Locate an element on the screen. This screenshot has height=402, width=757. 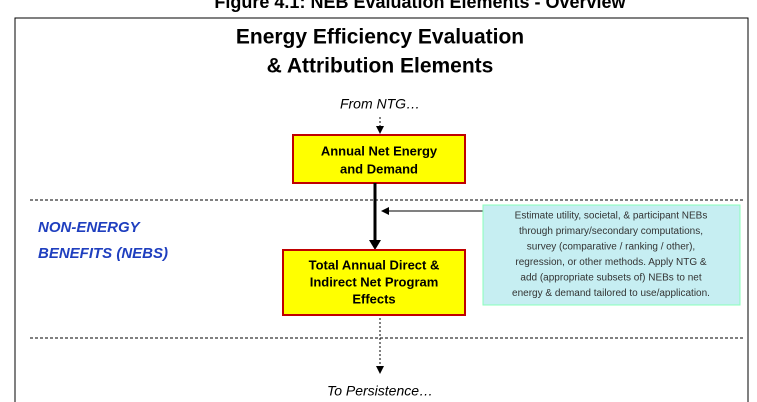
energy-box is located at coordinates (379, 159).